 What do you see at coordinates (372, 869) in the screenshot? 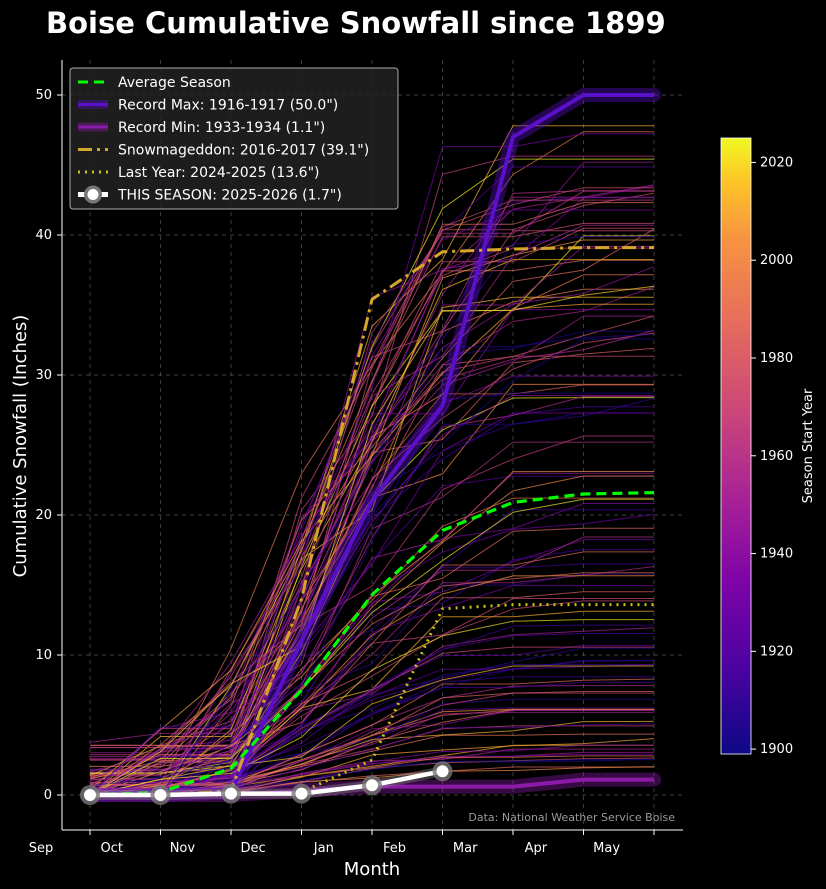
I see `x-axis-label: Month` at bounding box center [372, 869].